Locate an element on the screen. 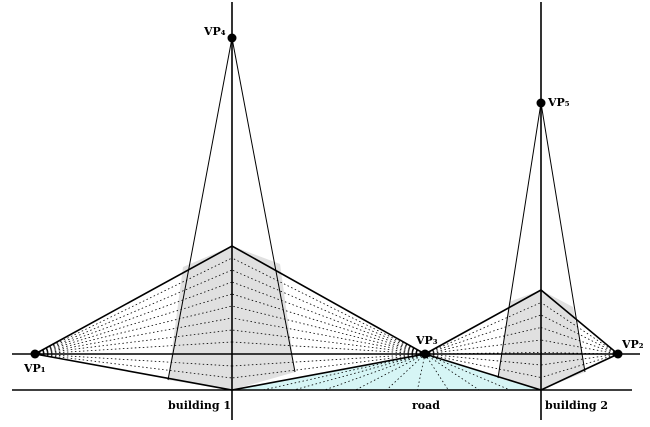  region-label: building 1 is located at coordinates (199, 405).